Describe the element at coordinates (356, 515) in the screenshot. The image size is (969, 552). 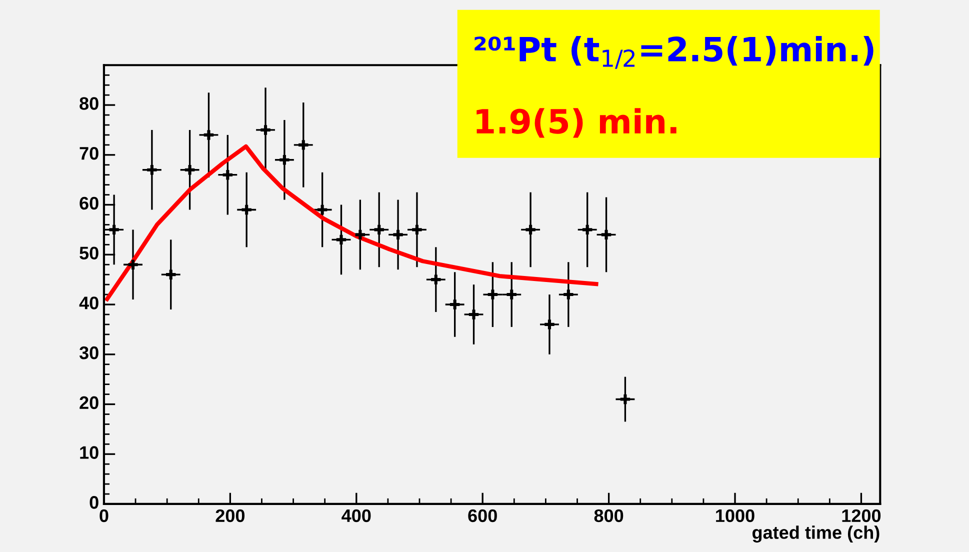
I see `x-tick-label: 400` at that location.